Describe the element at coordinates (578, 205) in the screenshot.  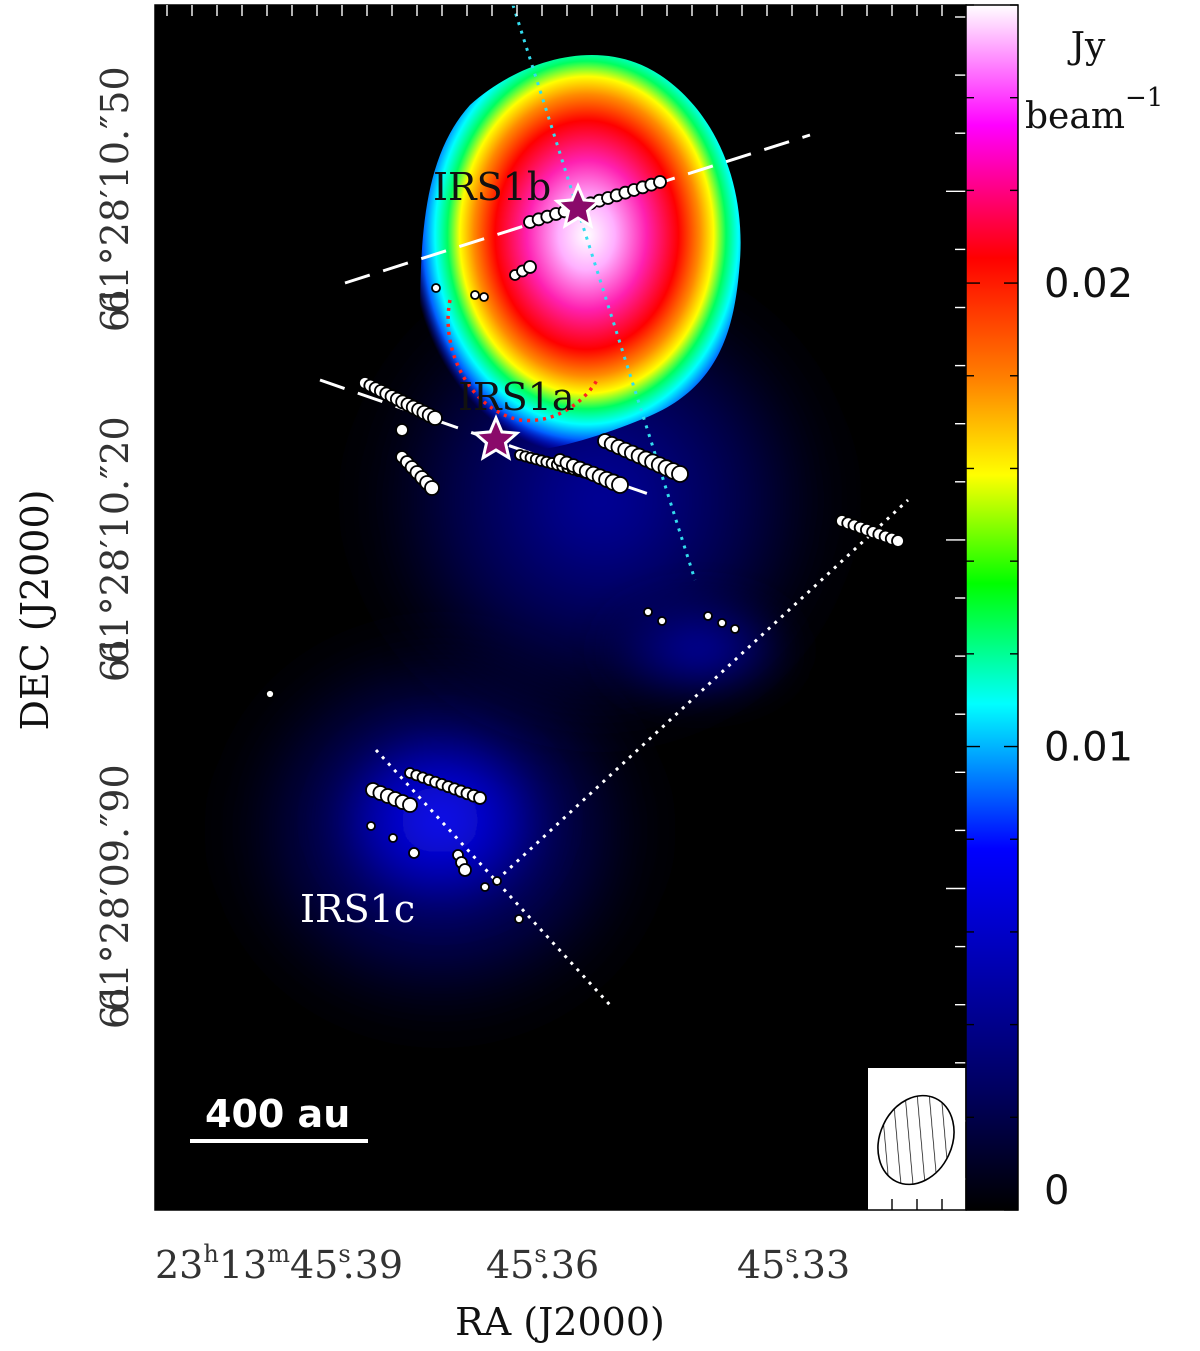
I see `star-irs1b` at that location.